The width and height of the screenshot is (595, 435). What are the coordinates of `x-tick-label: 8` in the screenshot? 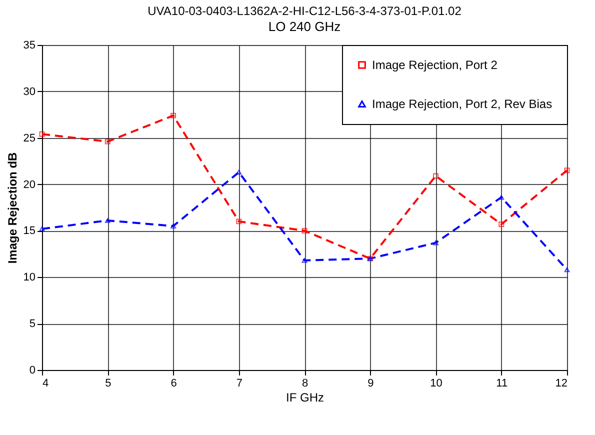 It's located at (305, 384).